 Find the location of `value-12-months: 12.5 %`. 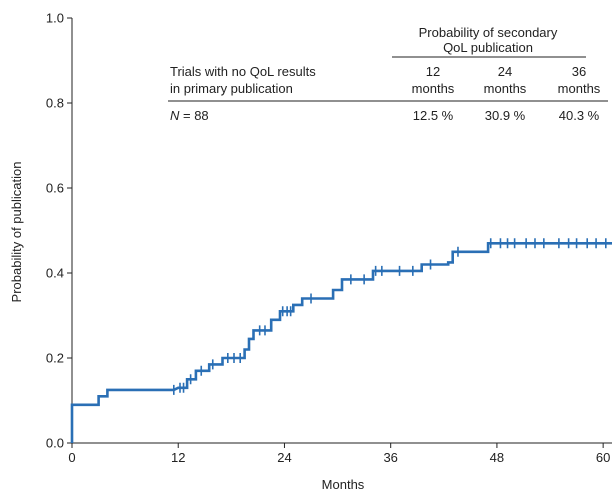

value-12-months: 12.5 % is located at coordinates (433, 115).